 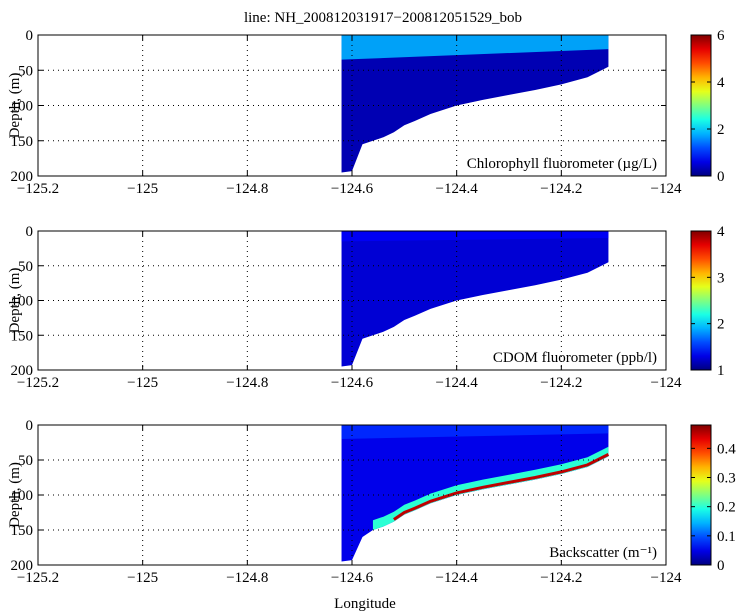 What do you see at coordinates (562, 164) in the screenshot?
I see `panel-annotation: Chlorophyll fluorometer (µg/L)` at bounding box center [562, 164].